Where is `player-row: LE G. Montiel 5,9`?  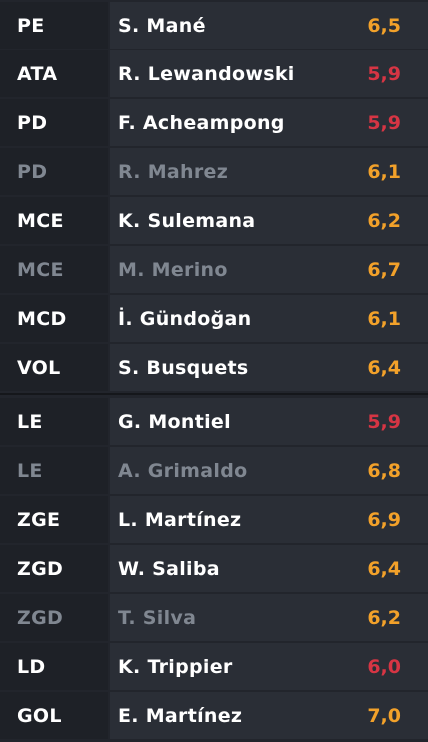
player-row: LE G. Montiel 5,9 is located at coordinates (214, 421).